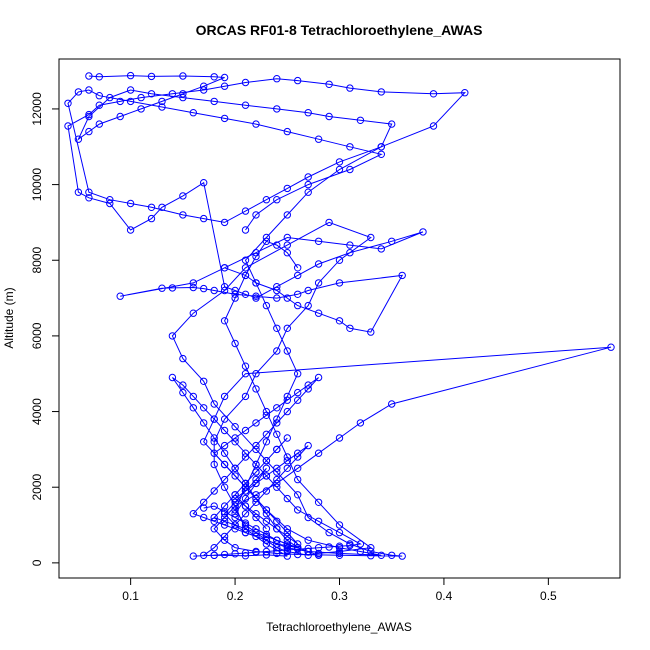  What do you see at coordinates (37, 185) in the screenshot?
I see `y-tick-label: 10000` at bounding box center [37, 185].